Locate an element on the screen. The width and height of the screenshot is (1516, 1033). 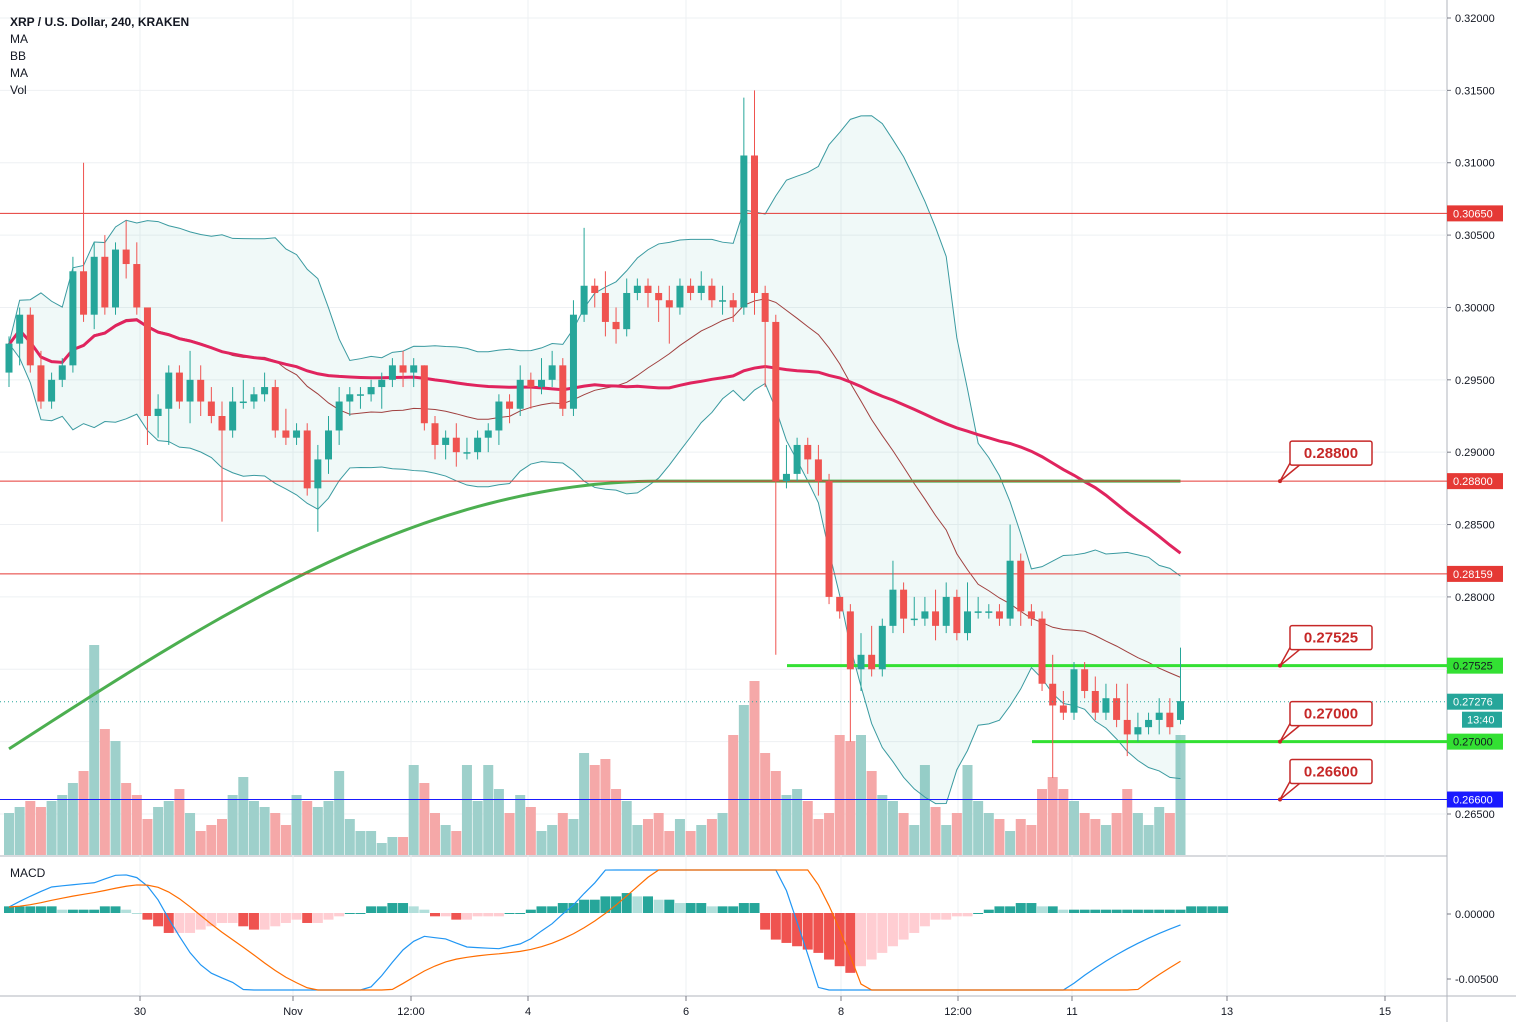
macd-label: MACD is located at coordinates (28, 873).